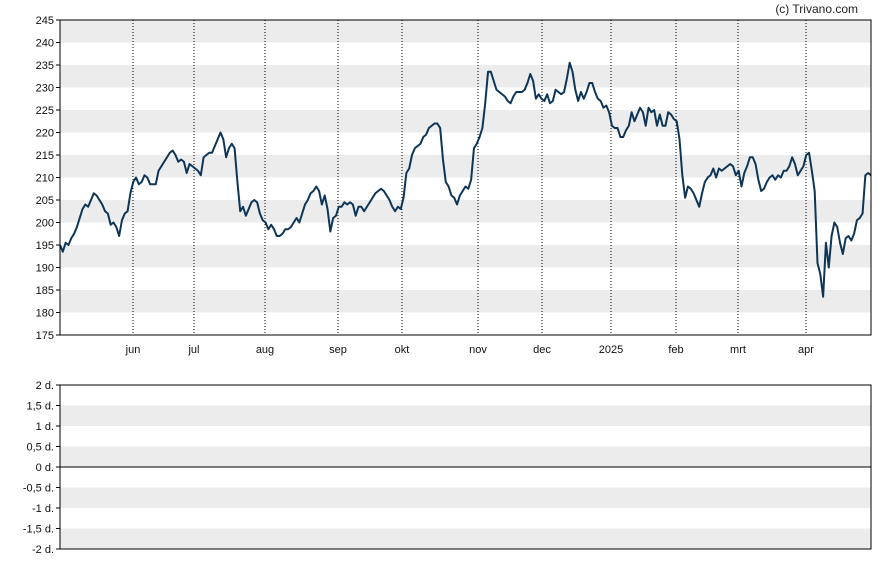 This screenshot has width=888, height=570. Describe the element at coordinates (45, 468) in the screenshot. I see `indicator-y-tick-label: 0 d.` at that location.